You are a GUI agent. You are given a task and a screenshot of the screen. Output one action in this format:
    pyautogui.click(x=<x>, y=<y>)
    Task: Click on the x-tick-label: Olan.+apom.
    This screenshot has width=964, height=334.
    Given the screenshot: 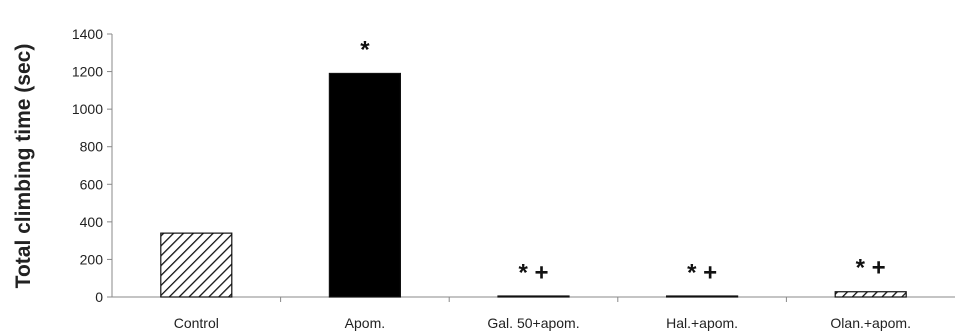 What is the action you would take?
    pyautogui.click(x=870, y=323)
    